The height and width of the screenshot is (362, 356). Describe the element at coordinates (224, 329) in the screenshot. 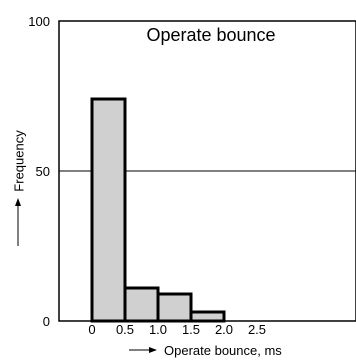

I see `x-tick-label-2.0: 2.0` at that location.